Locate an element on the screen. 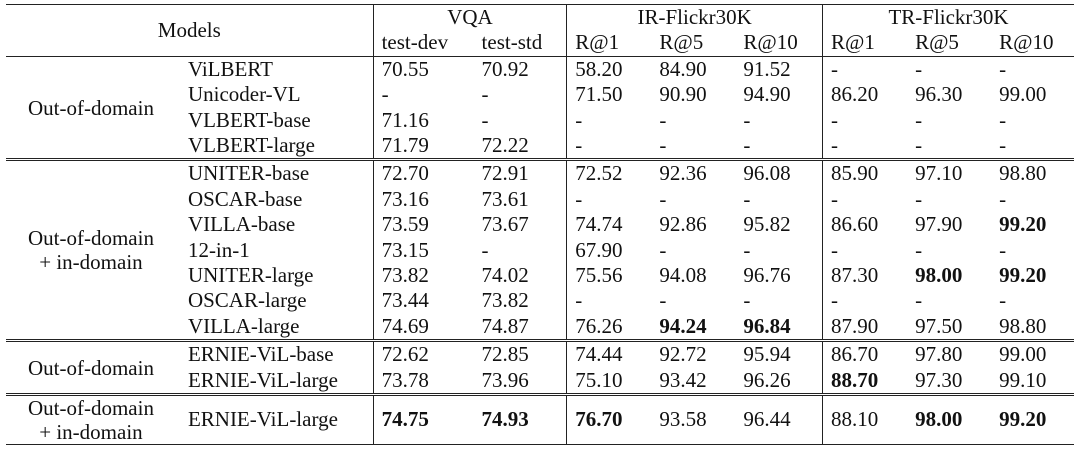 The image size is (1080, 460). metric-cell: 73.15 is located at coordinates (423, 250).